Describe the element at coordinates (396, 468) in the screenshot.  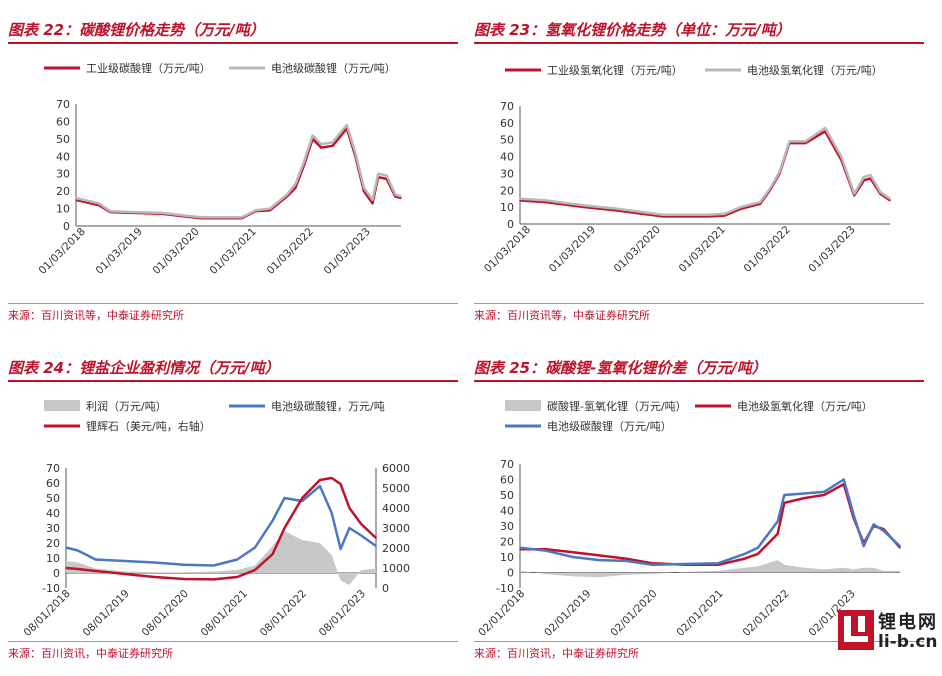
I see `y2-tick-label: 6000` at that location.